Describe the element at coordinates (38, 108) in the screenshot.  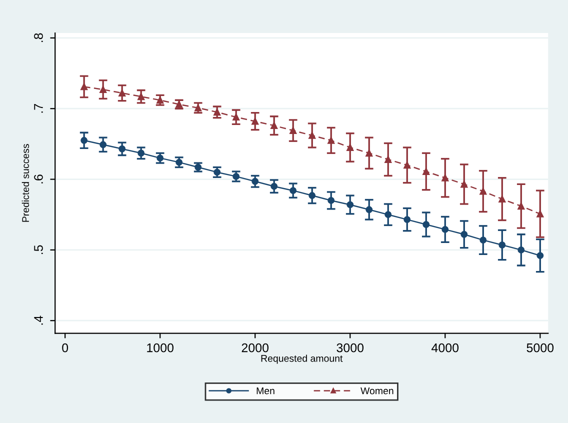
I see `y-tick-label: .7` at that location.